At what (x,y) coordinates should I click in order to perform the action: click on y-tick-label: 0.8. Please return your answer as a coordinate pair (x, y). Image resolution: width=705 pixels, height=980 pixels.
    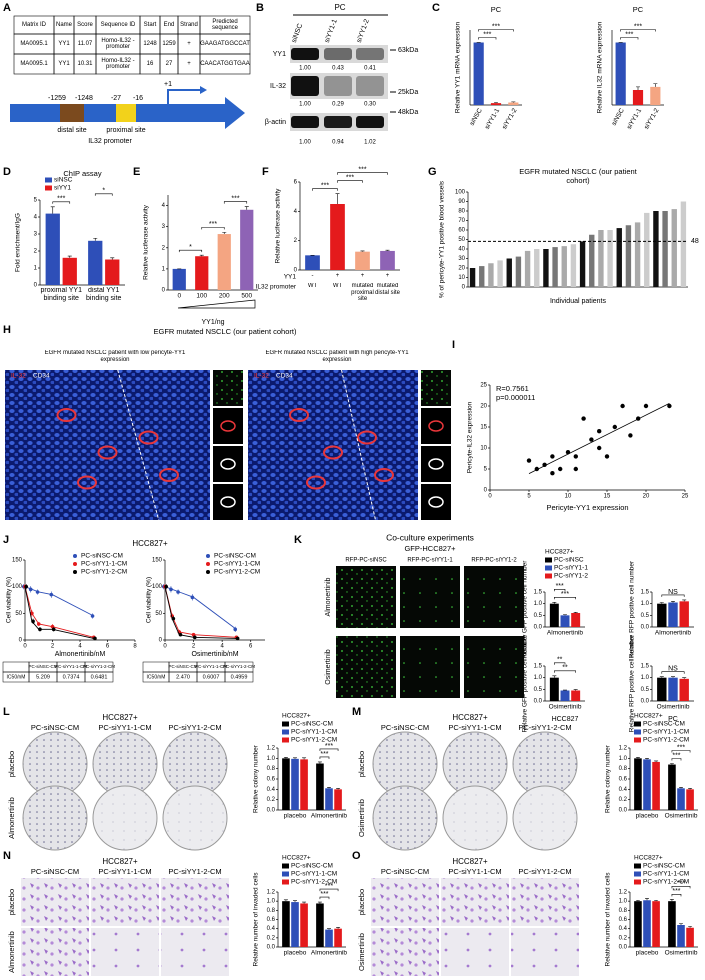
    Looking at the image, I should click on (623, 911).